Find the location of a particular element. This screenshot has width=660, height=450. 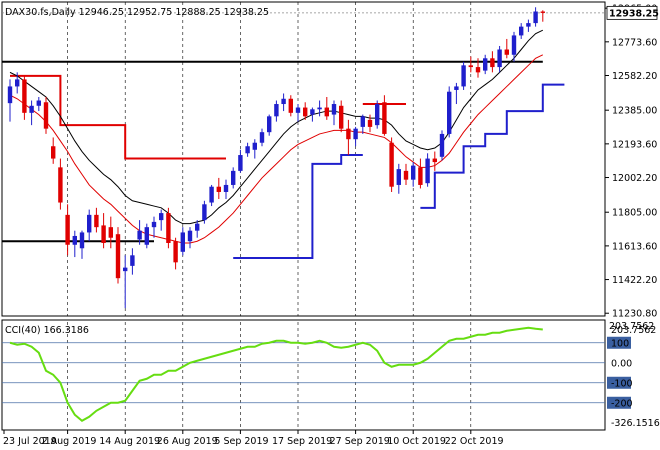

time-tick-label: 17 Sep 2019 is located at coordinates (302, 441).